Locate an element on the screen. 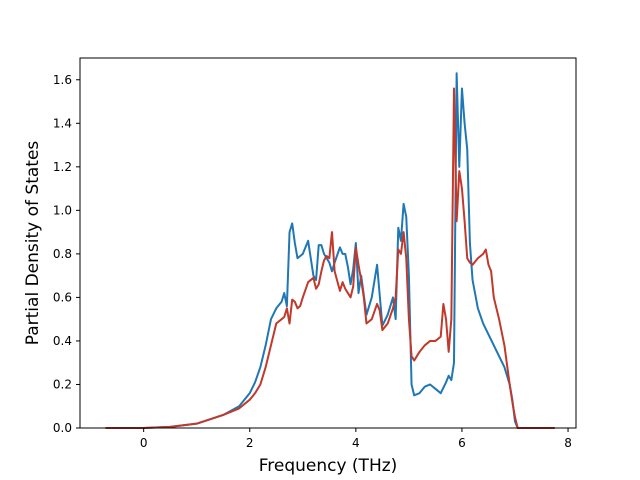 This screenshot has width=640, height=480. y-tick-label: 0.8 is located at coordinates (62, 254).